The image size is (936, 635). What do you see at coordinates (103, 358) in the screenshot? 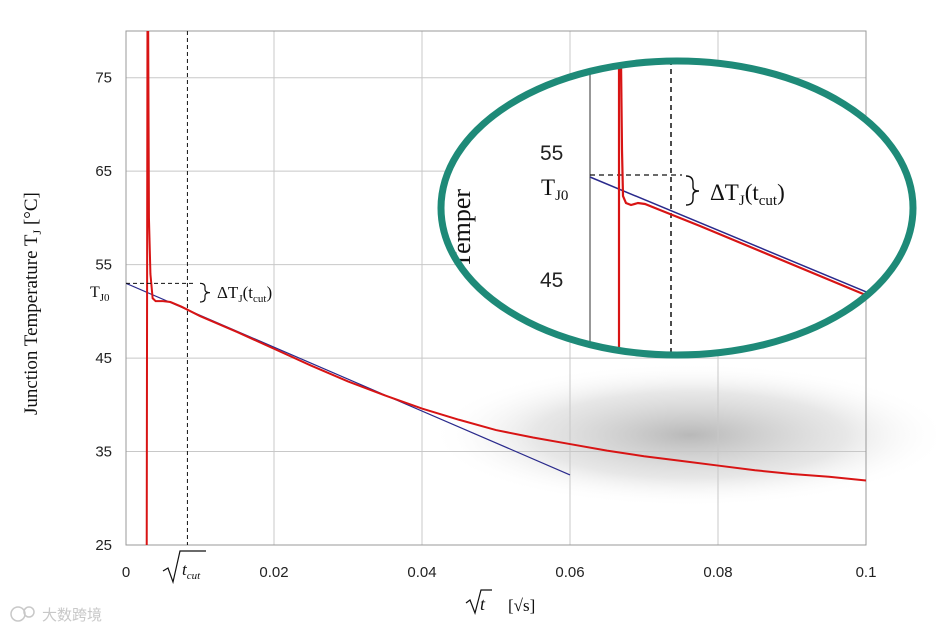
I see `y-tick-label: 45` at bounding box center [103, 358].